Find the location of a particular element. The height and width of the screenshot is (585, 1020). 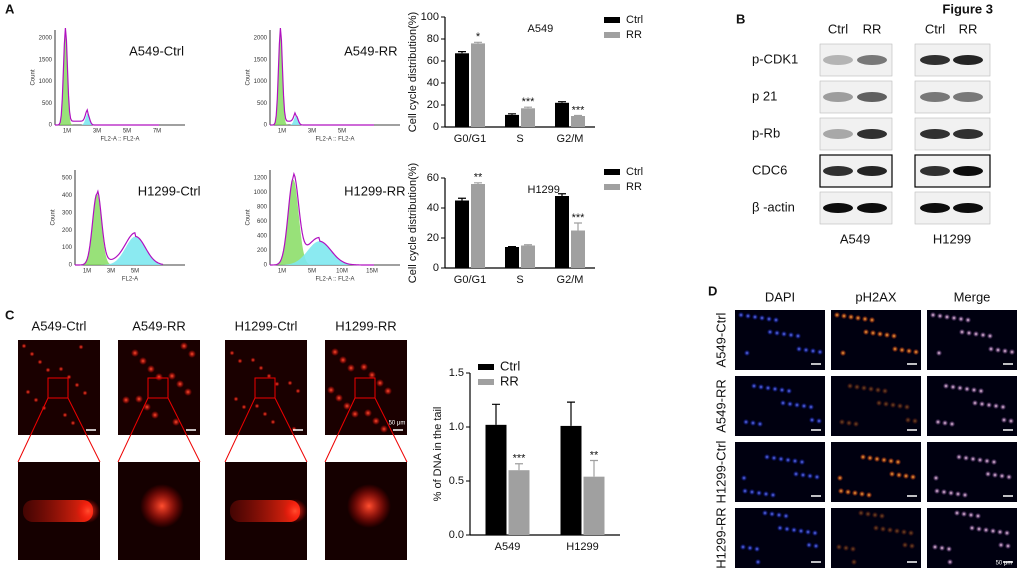

x-tick-label: 1M is located at coordinates (282, 272).